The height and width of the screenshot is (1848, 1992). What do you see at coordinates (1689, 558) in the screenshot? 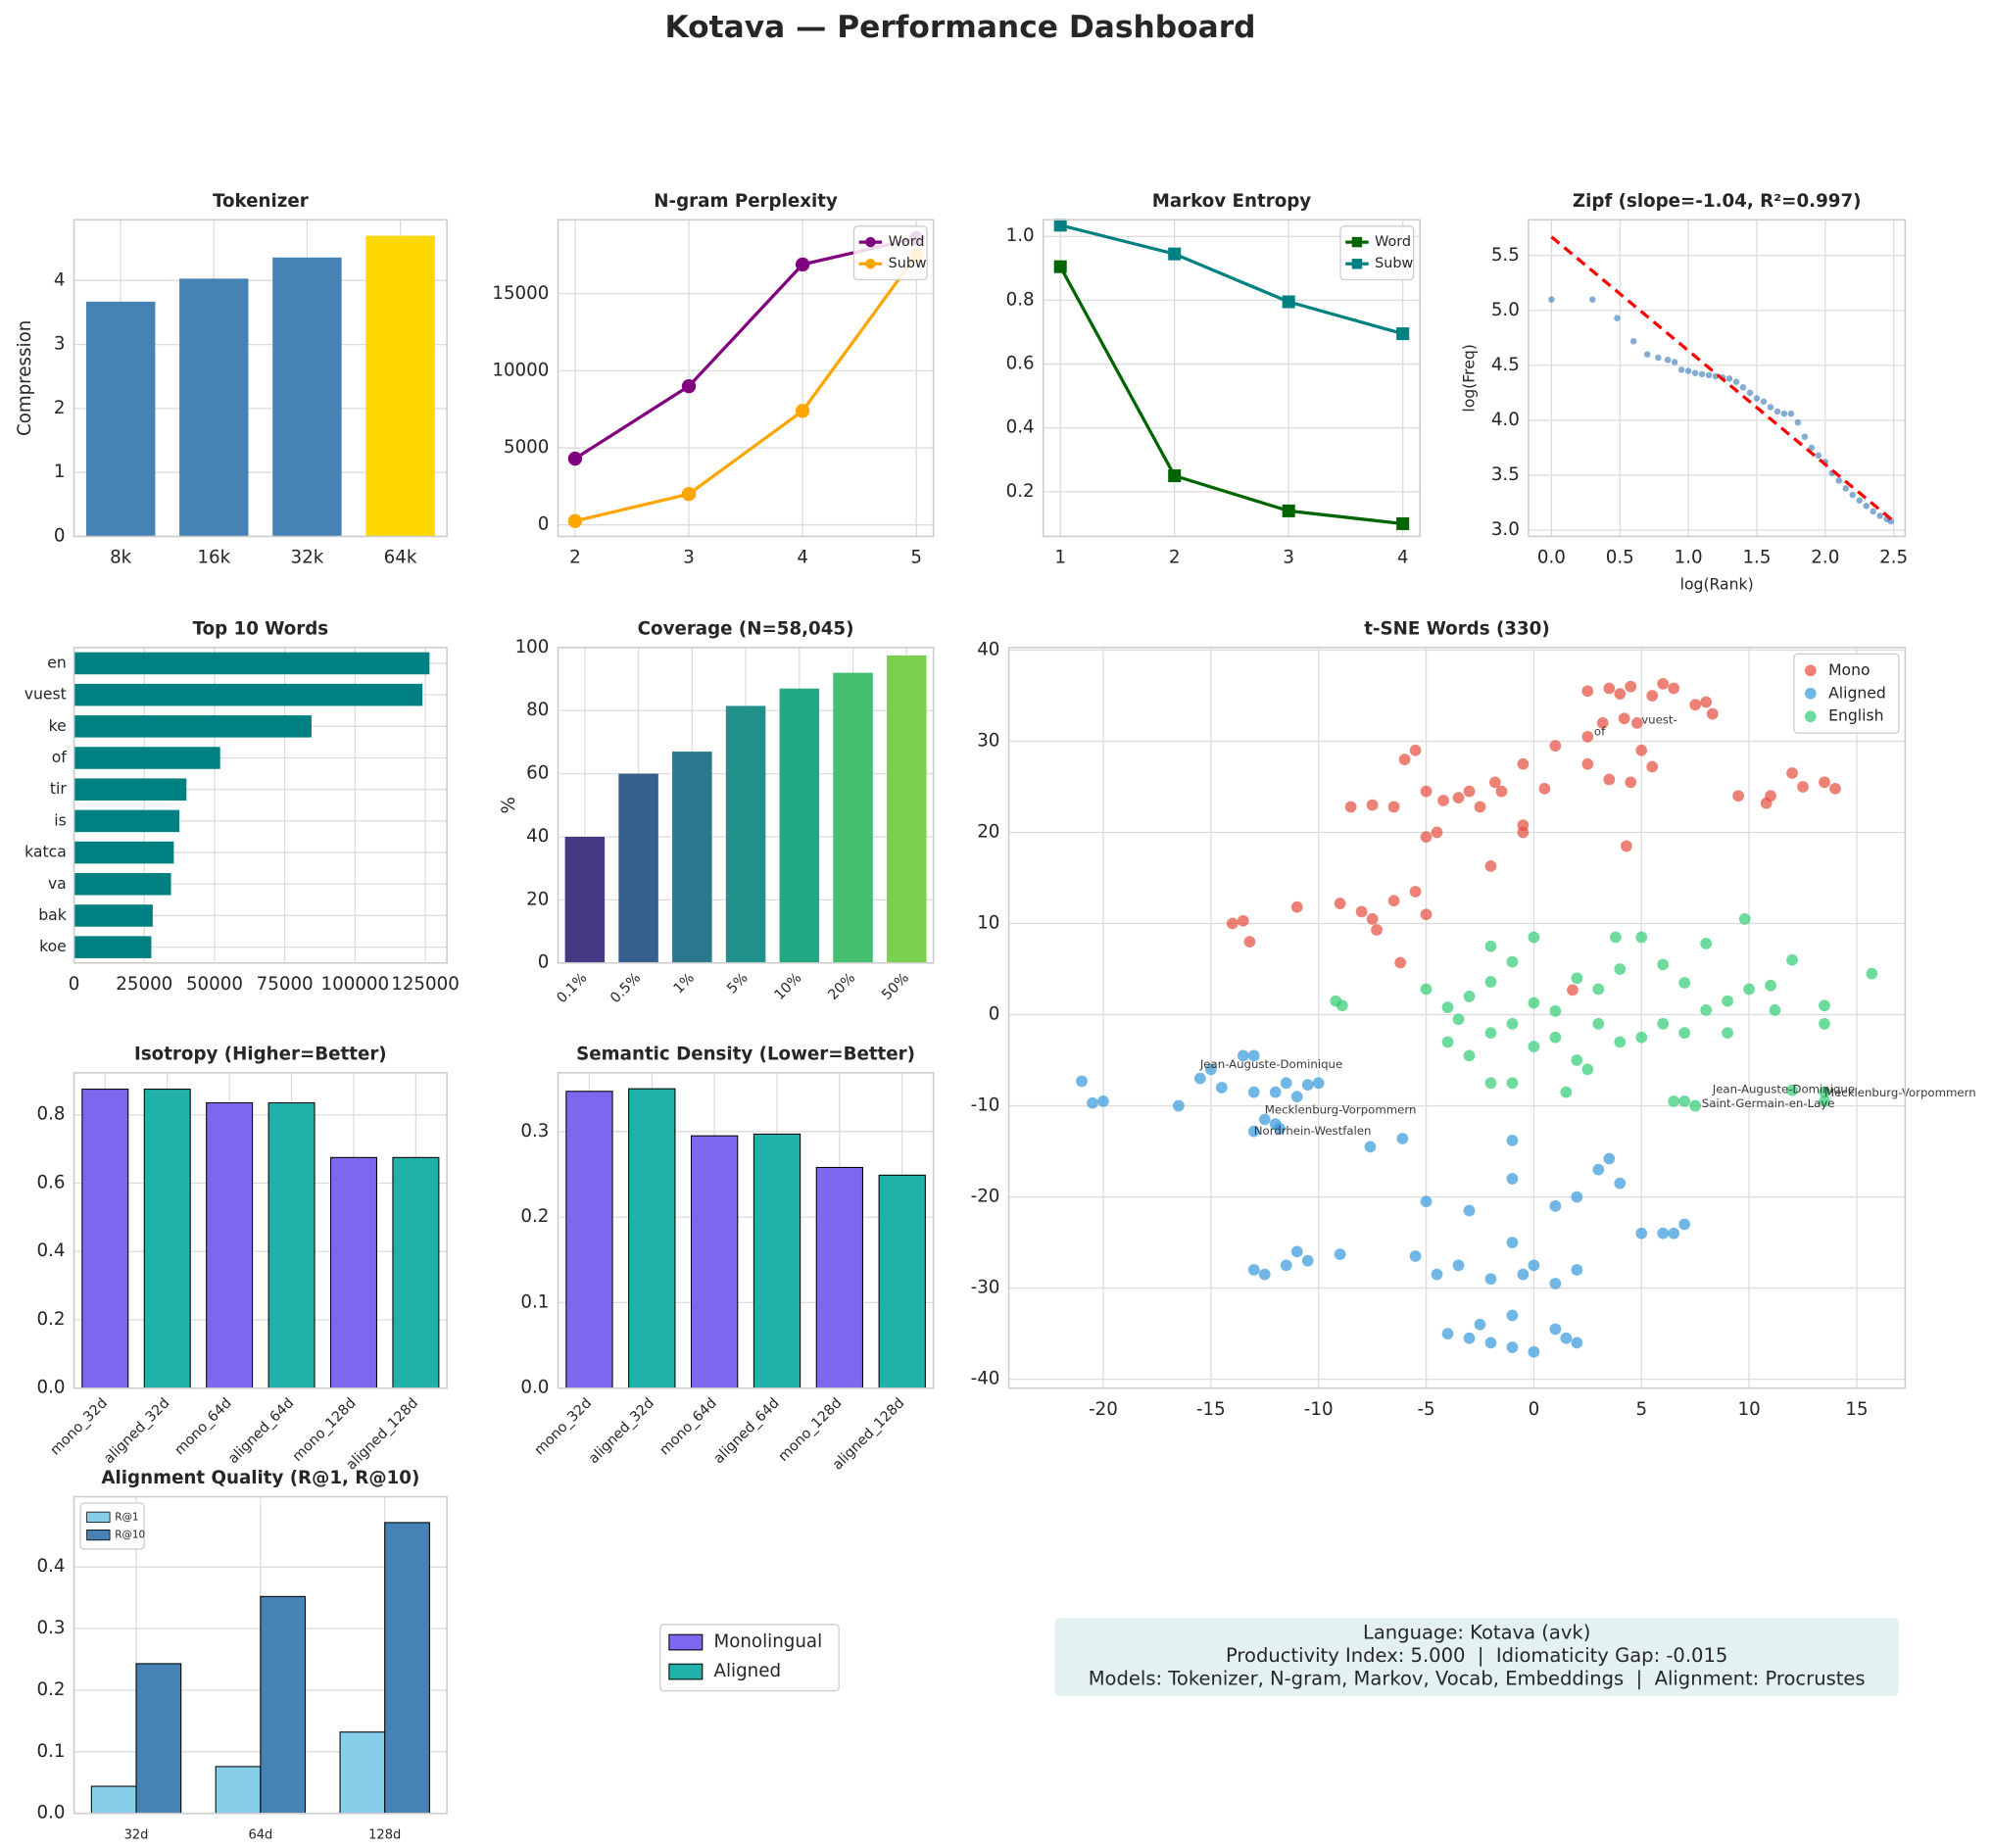
I see `x-tick-label: 1.0` at bounding box center [1689, 558].